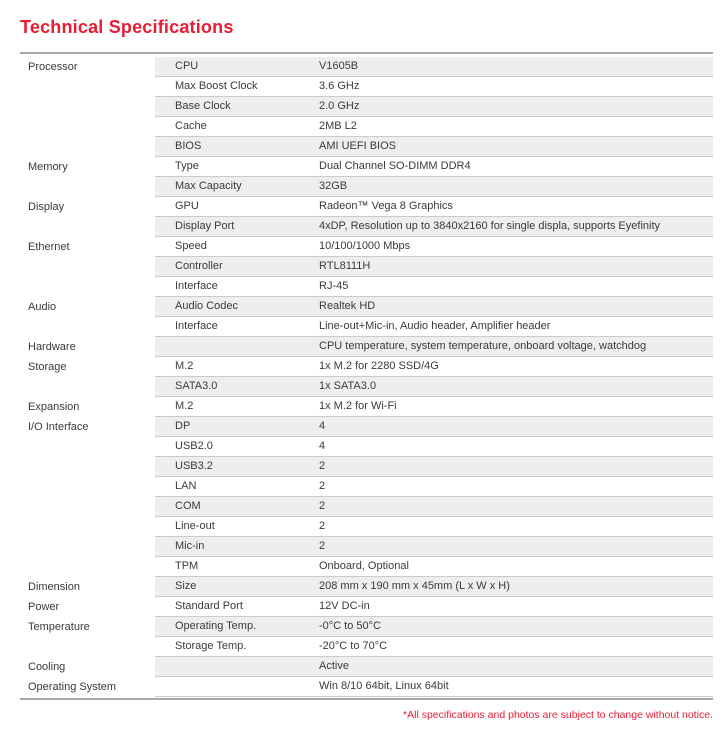 Image resolution: width=728 pixels, height=740 pixels. I want to click on spec-item-value: 32GB, so click(333, 186).